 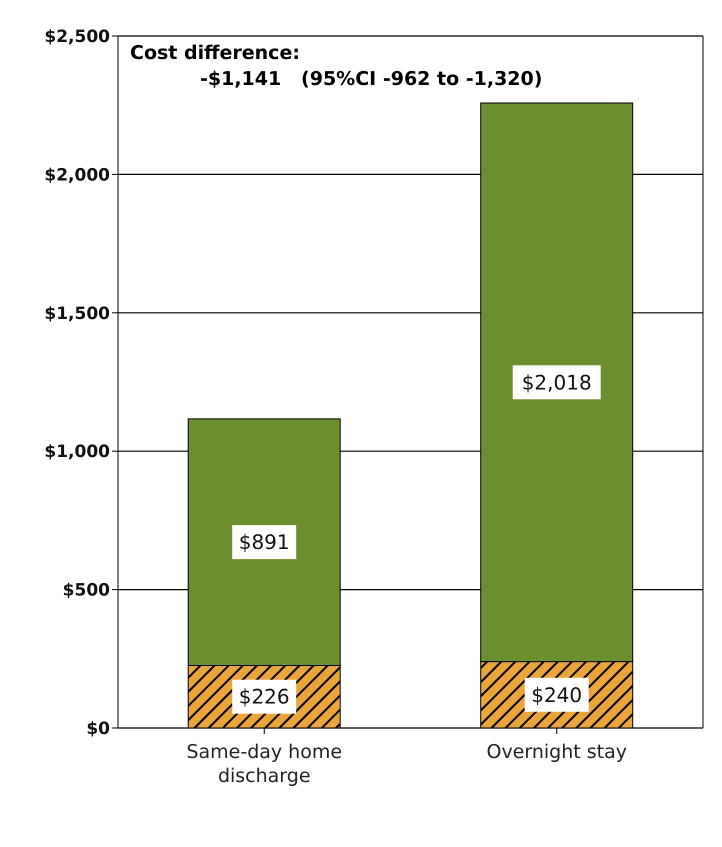 What do you see at coordinates (98, 729) in the screenshot?
I see `y-tick-label: $0` at bounding box center [98, 729].